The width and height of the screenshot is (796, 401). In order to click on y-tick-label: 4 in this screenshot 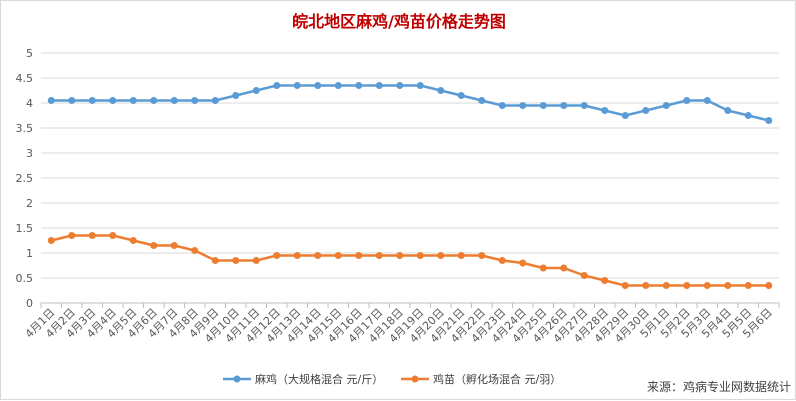, I will do `click(29, 103)`.